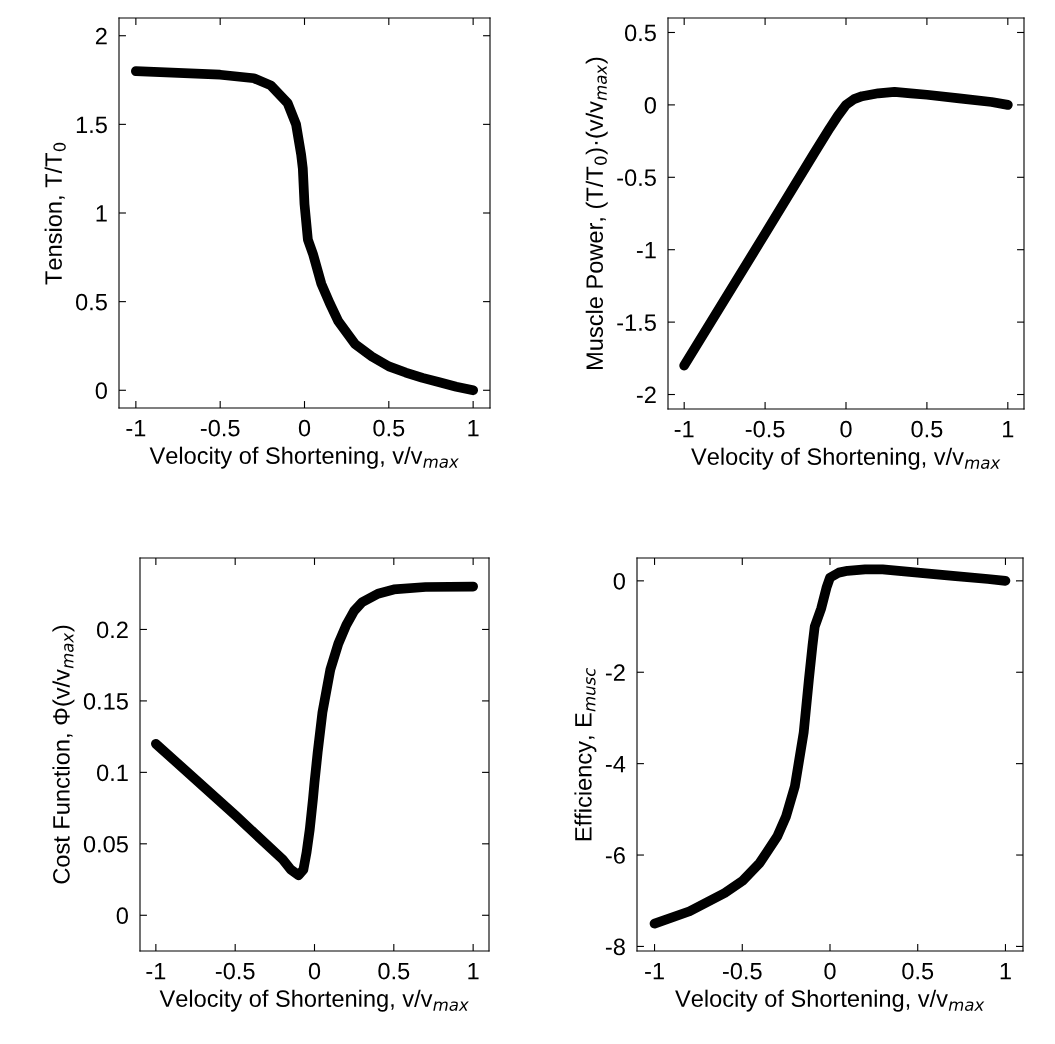  What do you see at coordinates (615, 764) in the screenshot?
I see `y-tick-label: -4` at bounding box center [615, 764].